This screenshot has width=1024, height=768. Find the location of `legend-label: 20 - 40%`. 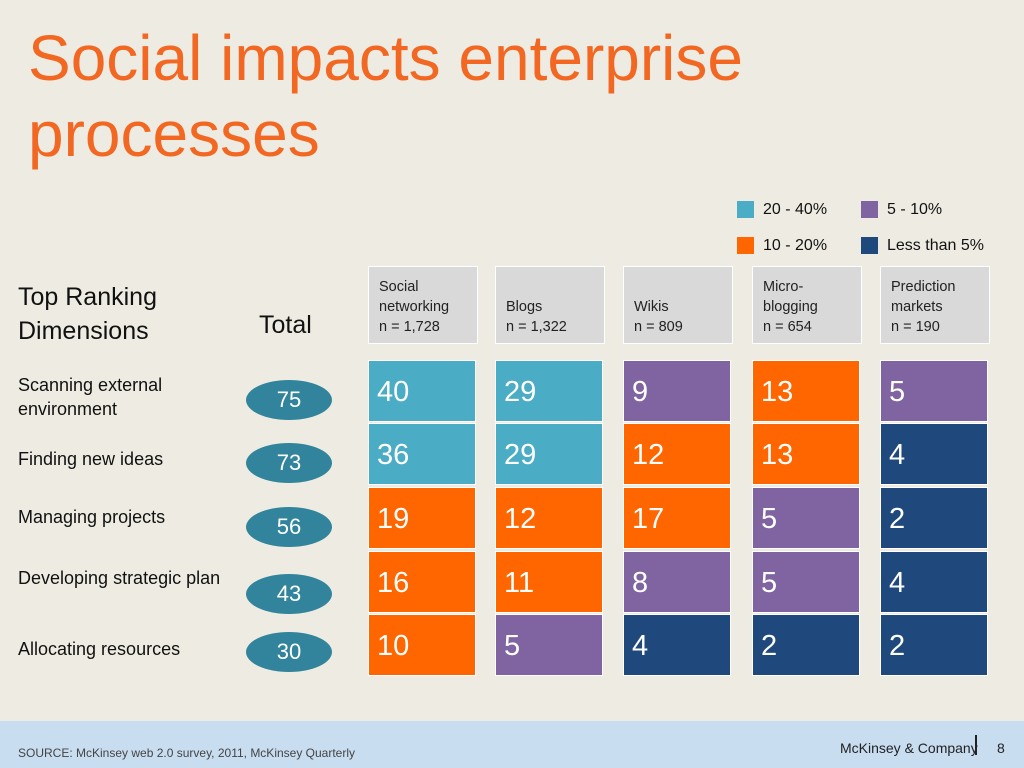

legend-label: 20 - 40% is located at coordinates (795, 209).